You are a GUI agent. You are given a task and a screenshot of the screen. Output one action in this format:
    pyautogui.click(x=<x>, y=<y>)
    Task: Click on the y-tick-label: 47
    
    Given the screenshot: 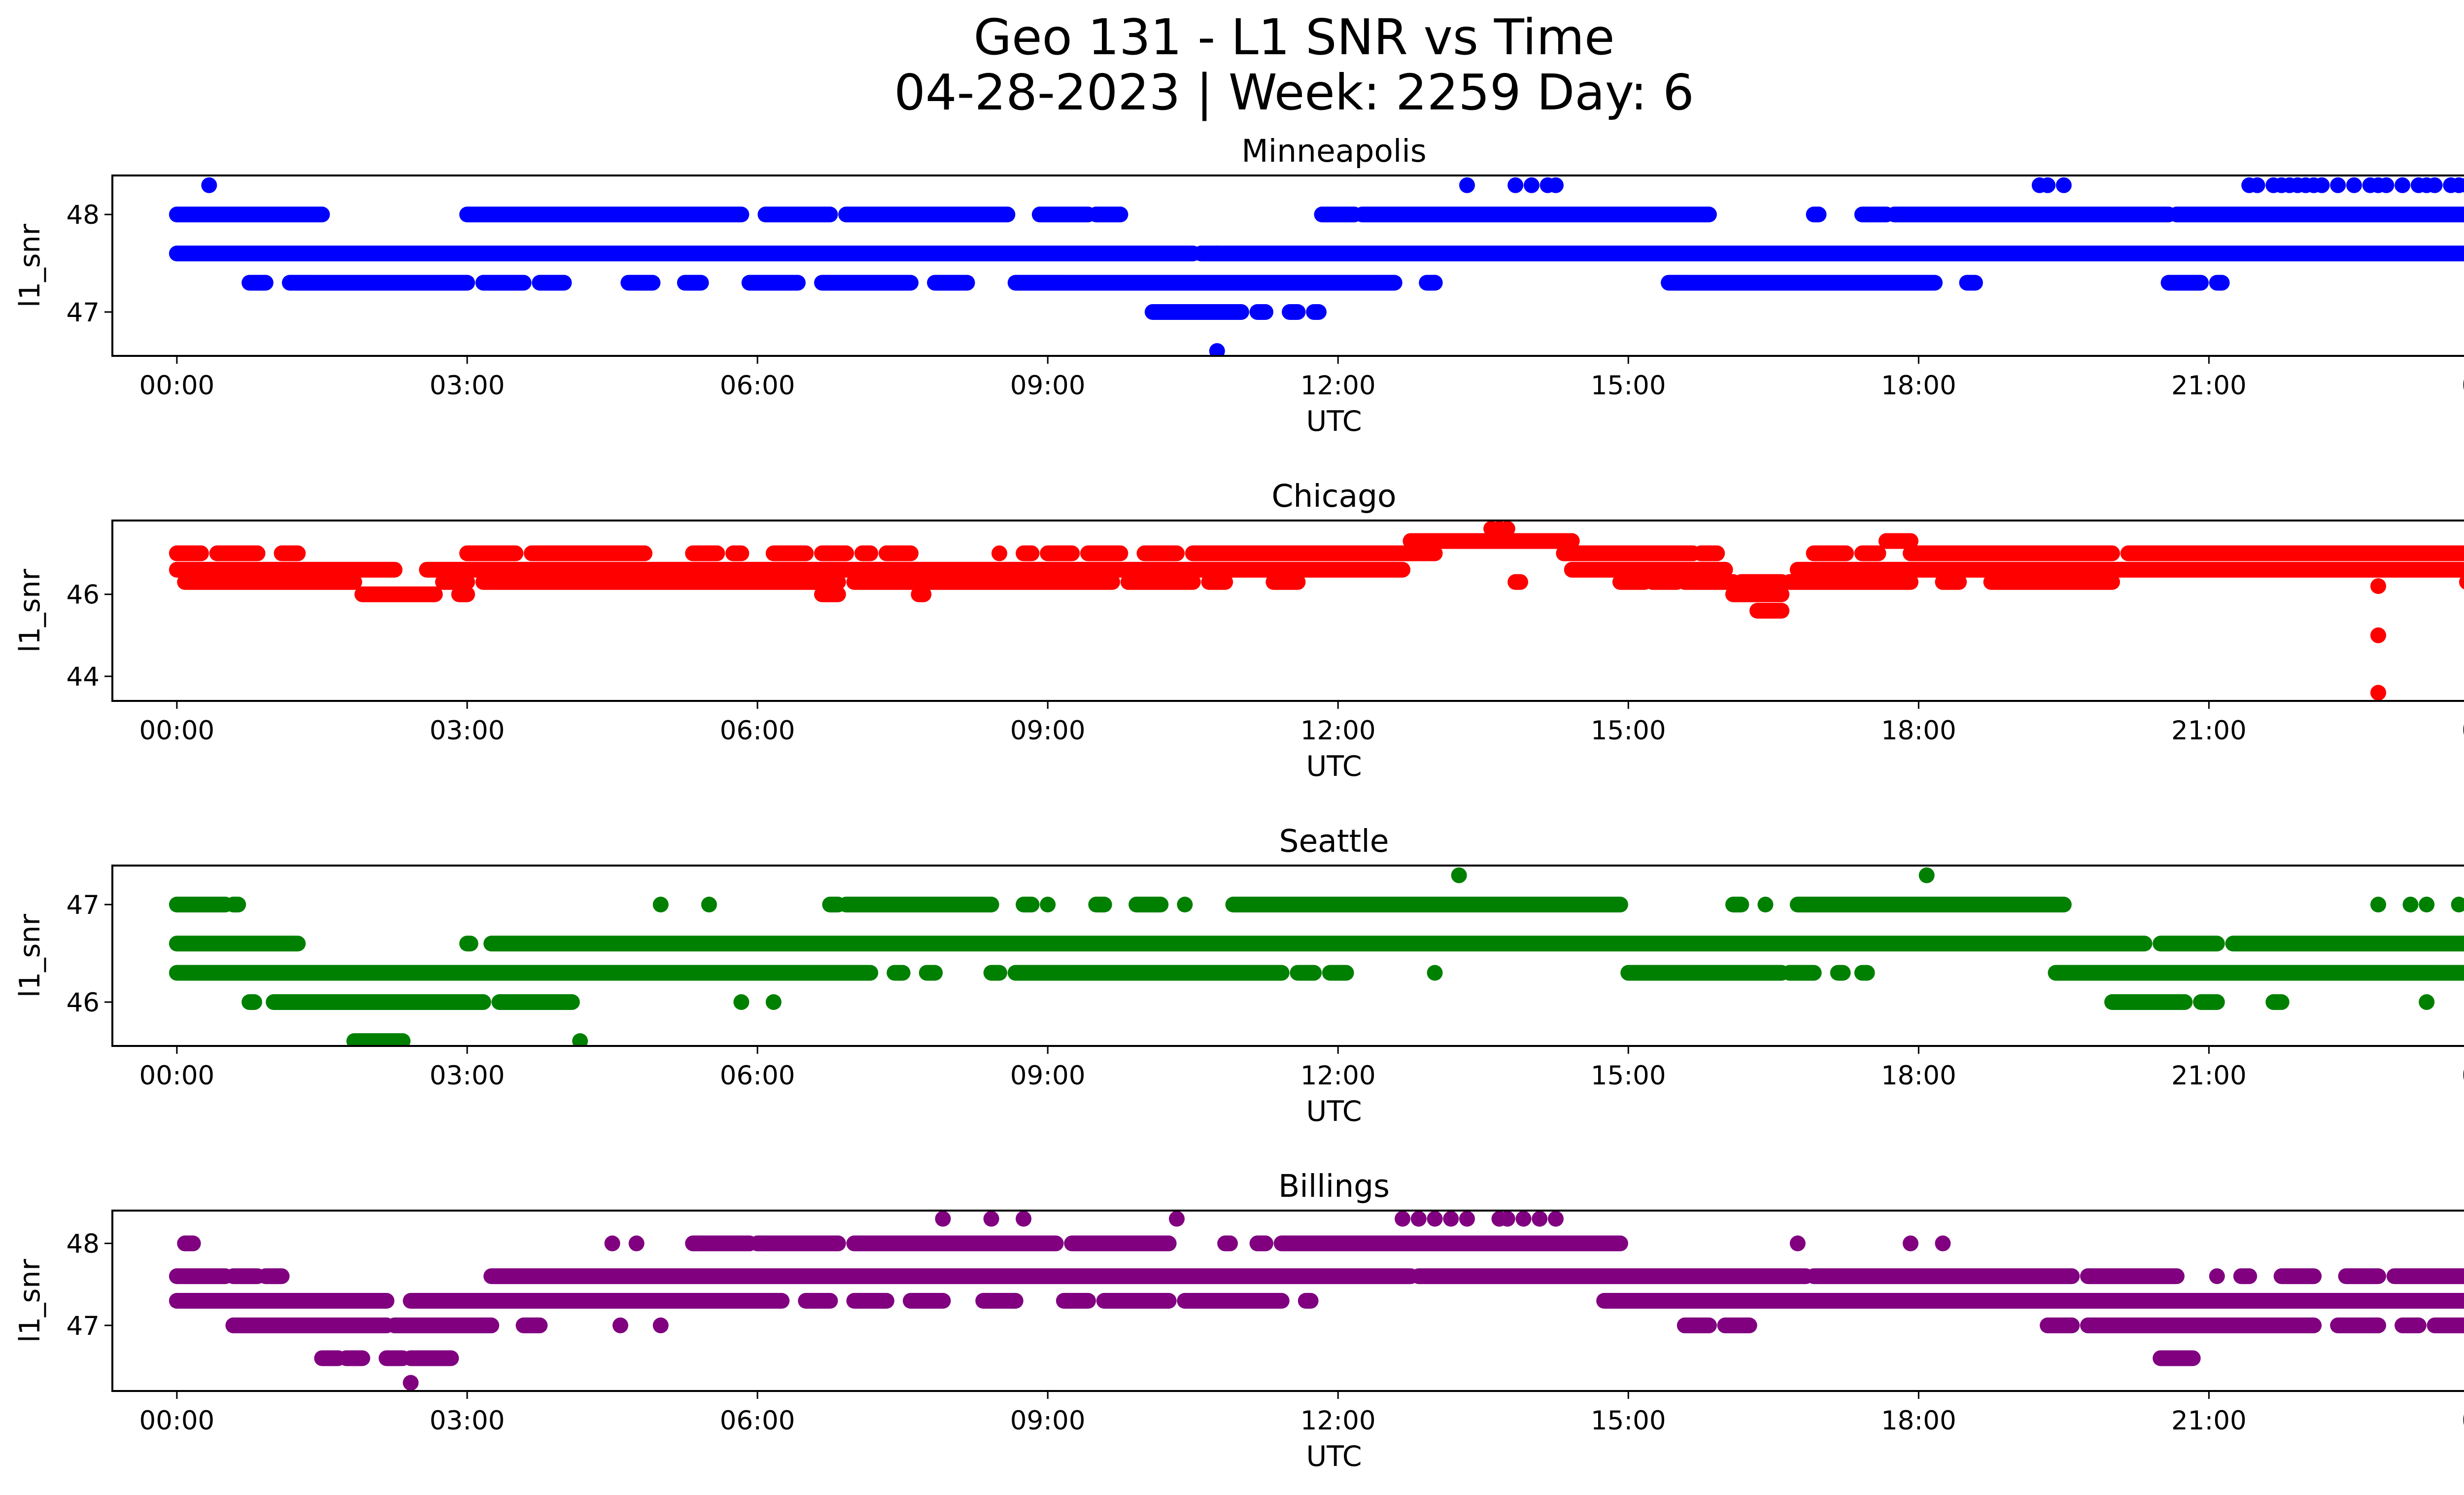 What is the action you would take?
    pyautogui.click(x=83, y=905)
    